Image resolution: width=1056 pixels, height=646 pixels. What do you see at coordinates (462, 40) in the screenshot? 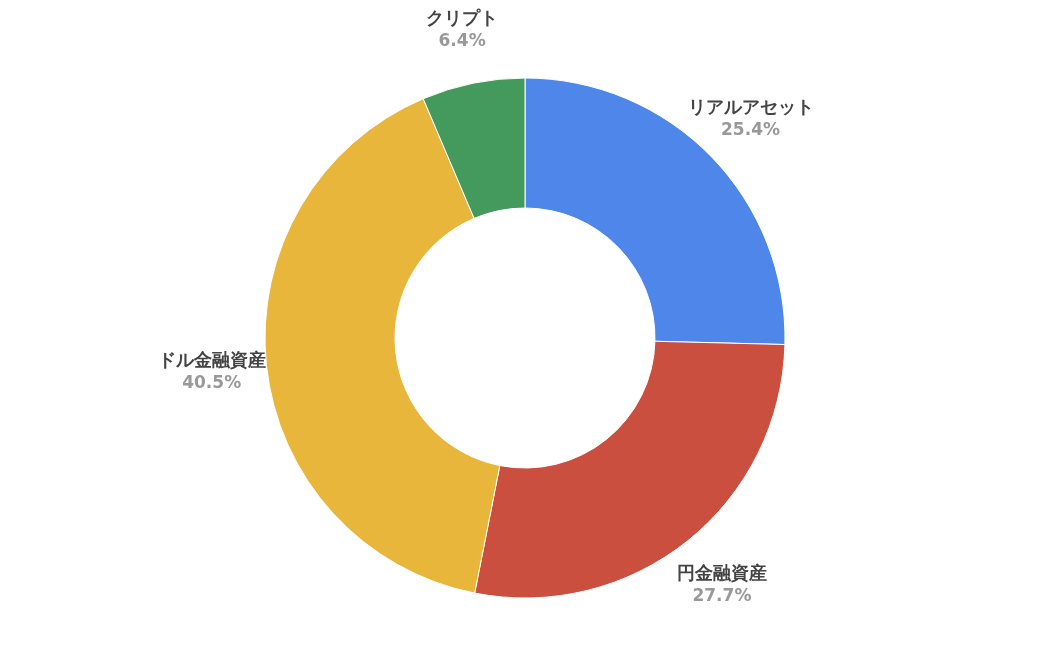
I see `data-label: 6.4%` at bounding box center [462, 40].